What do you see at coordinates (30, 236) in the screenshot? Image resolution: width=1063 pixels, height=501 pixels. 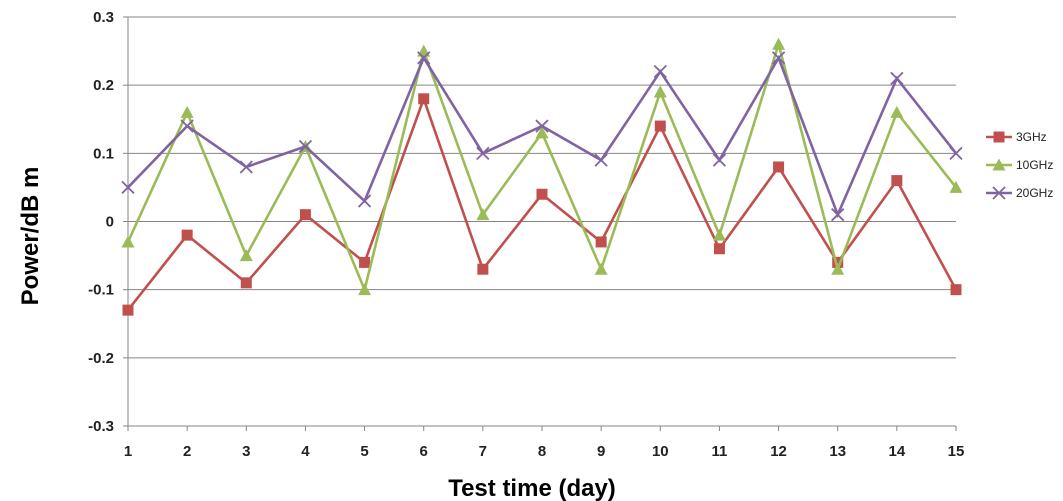 I see `y-axis-title: Power/dB m` at bounding box center [30, 236].